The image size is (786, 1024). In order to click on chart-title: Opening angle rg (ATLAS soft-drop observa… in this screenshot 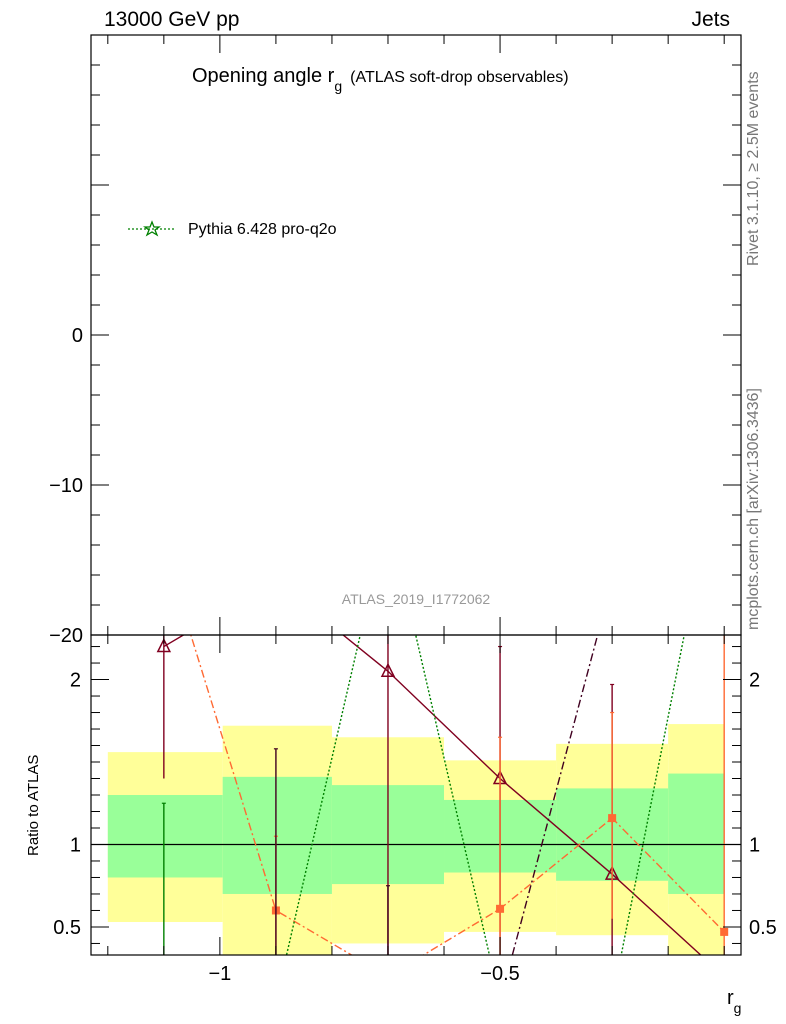, I will do `click(380, 79)`.